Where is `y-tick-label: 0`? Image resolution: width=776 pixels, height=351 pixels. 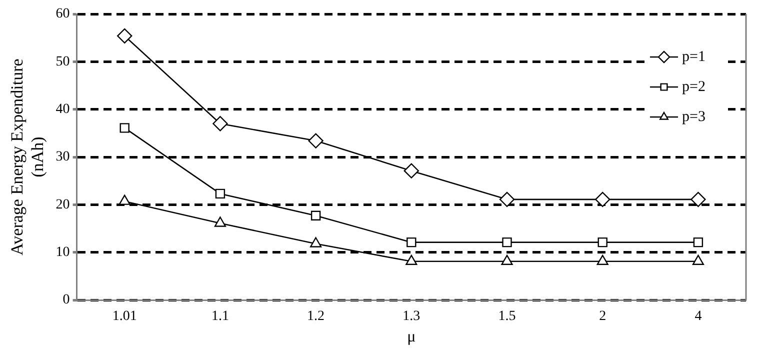 y-tick-label: 0 is located at coordinates (66, 300).